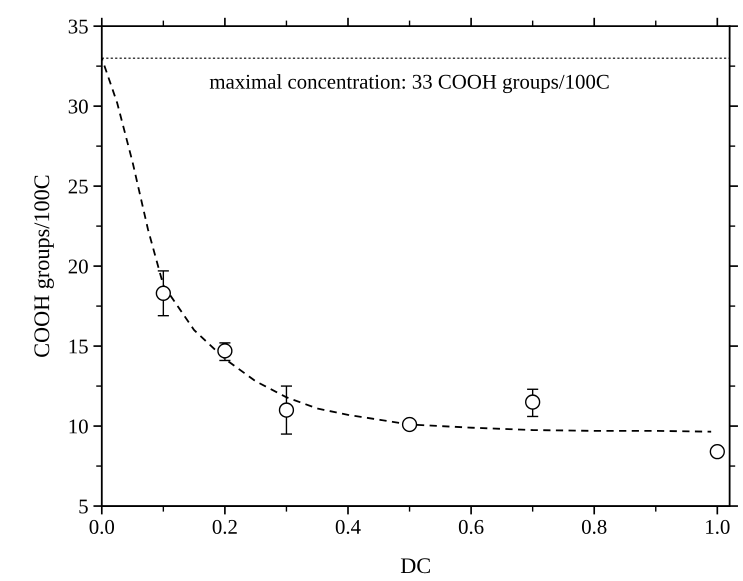 The image size is (743, 581). I want to click on y-tick-label: 15, so click(79, 347).